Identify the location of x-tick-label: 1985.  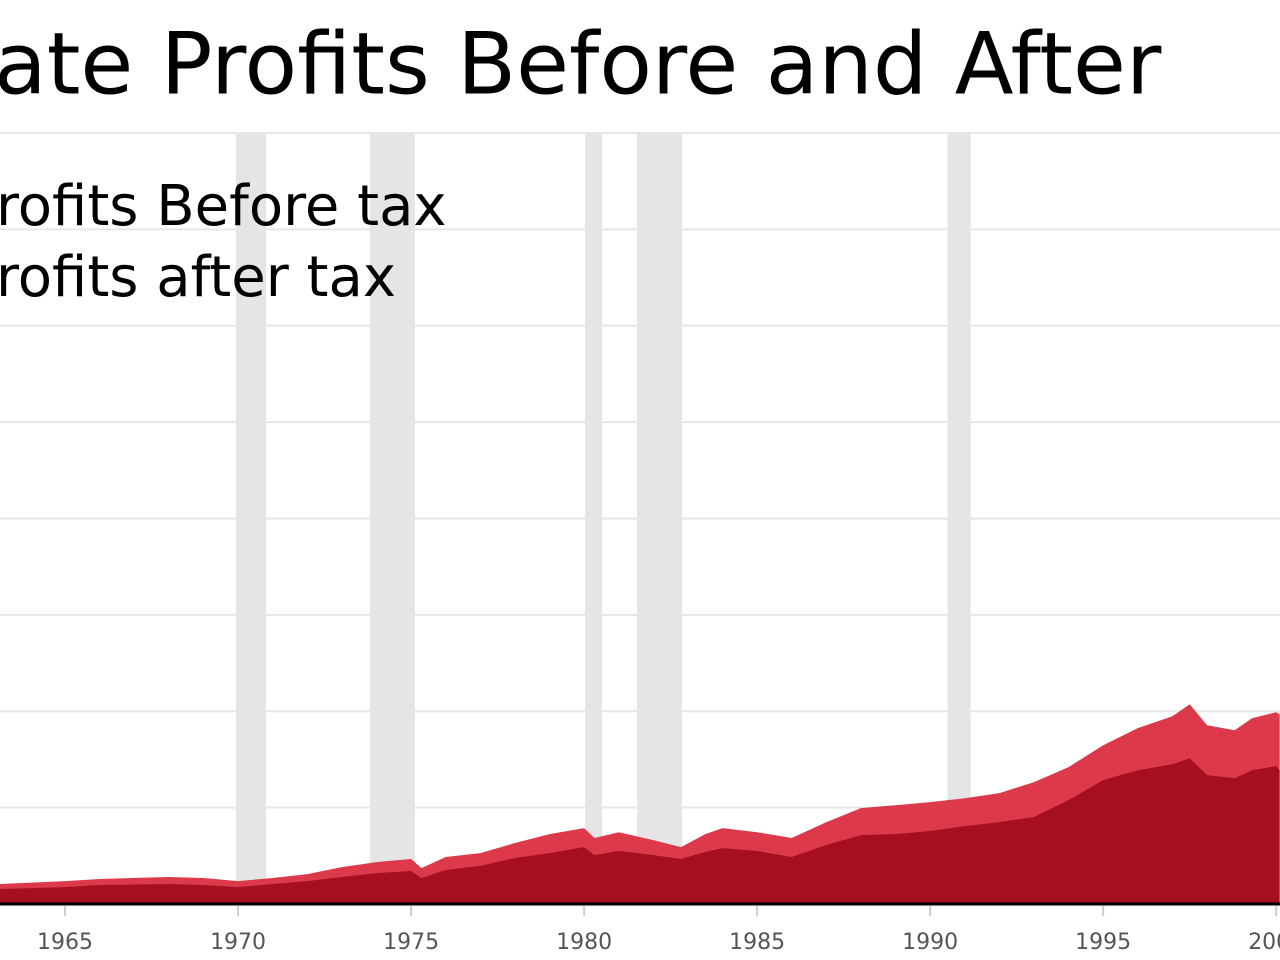
(757, 942).